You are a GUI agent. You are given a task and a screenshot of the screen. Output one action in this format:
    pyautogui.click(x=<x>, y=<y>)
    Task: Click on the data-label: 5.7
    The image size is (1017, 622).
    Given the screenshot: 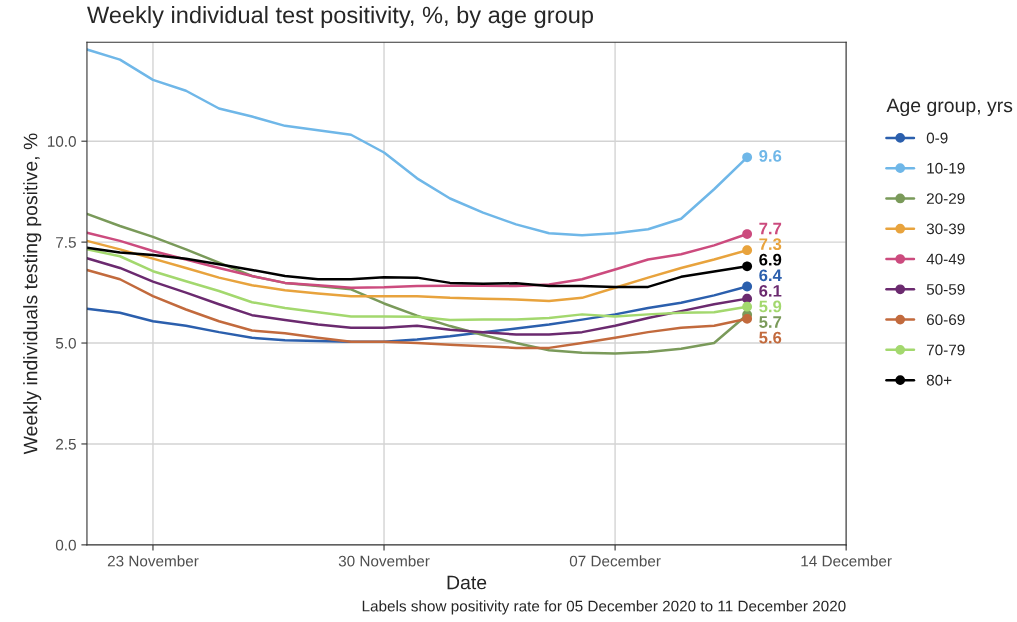 What is the action you would take?
    pyautogui.click(x=770, y=322)
    